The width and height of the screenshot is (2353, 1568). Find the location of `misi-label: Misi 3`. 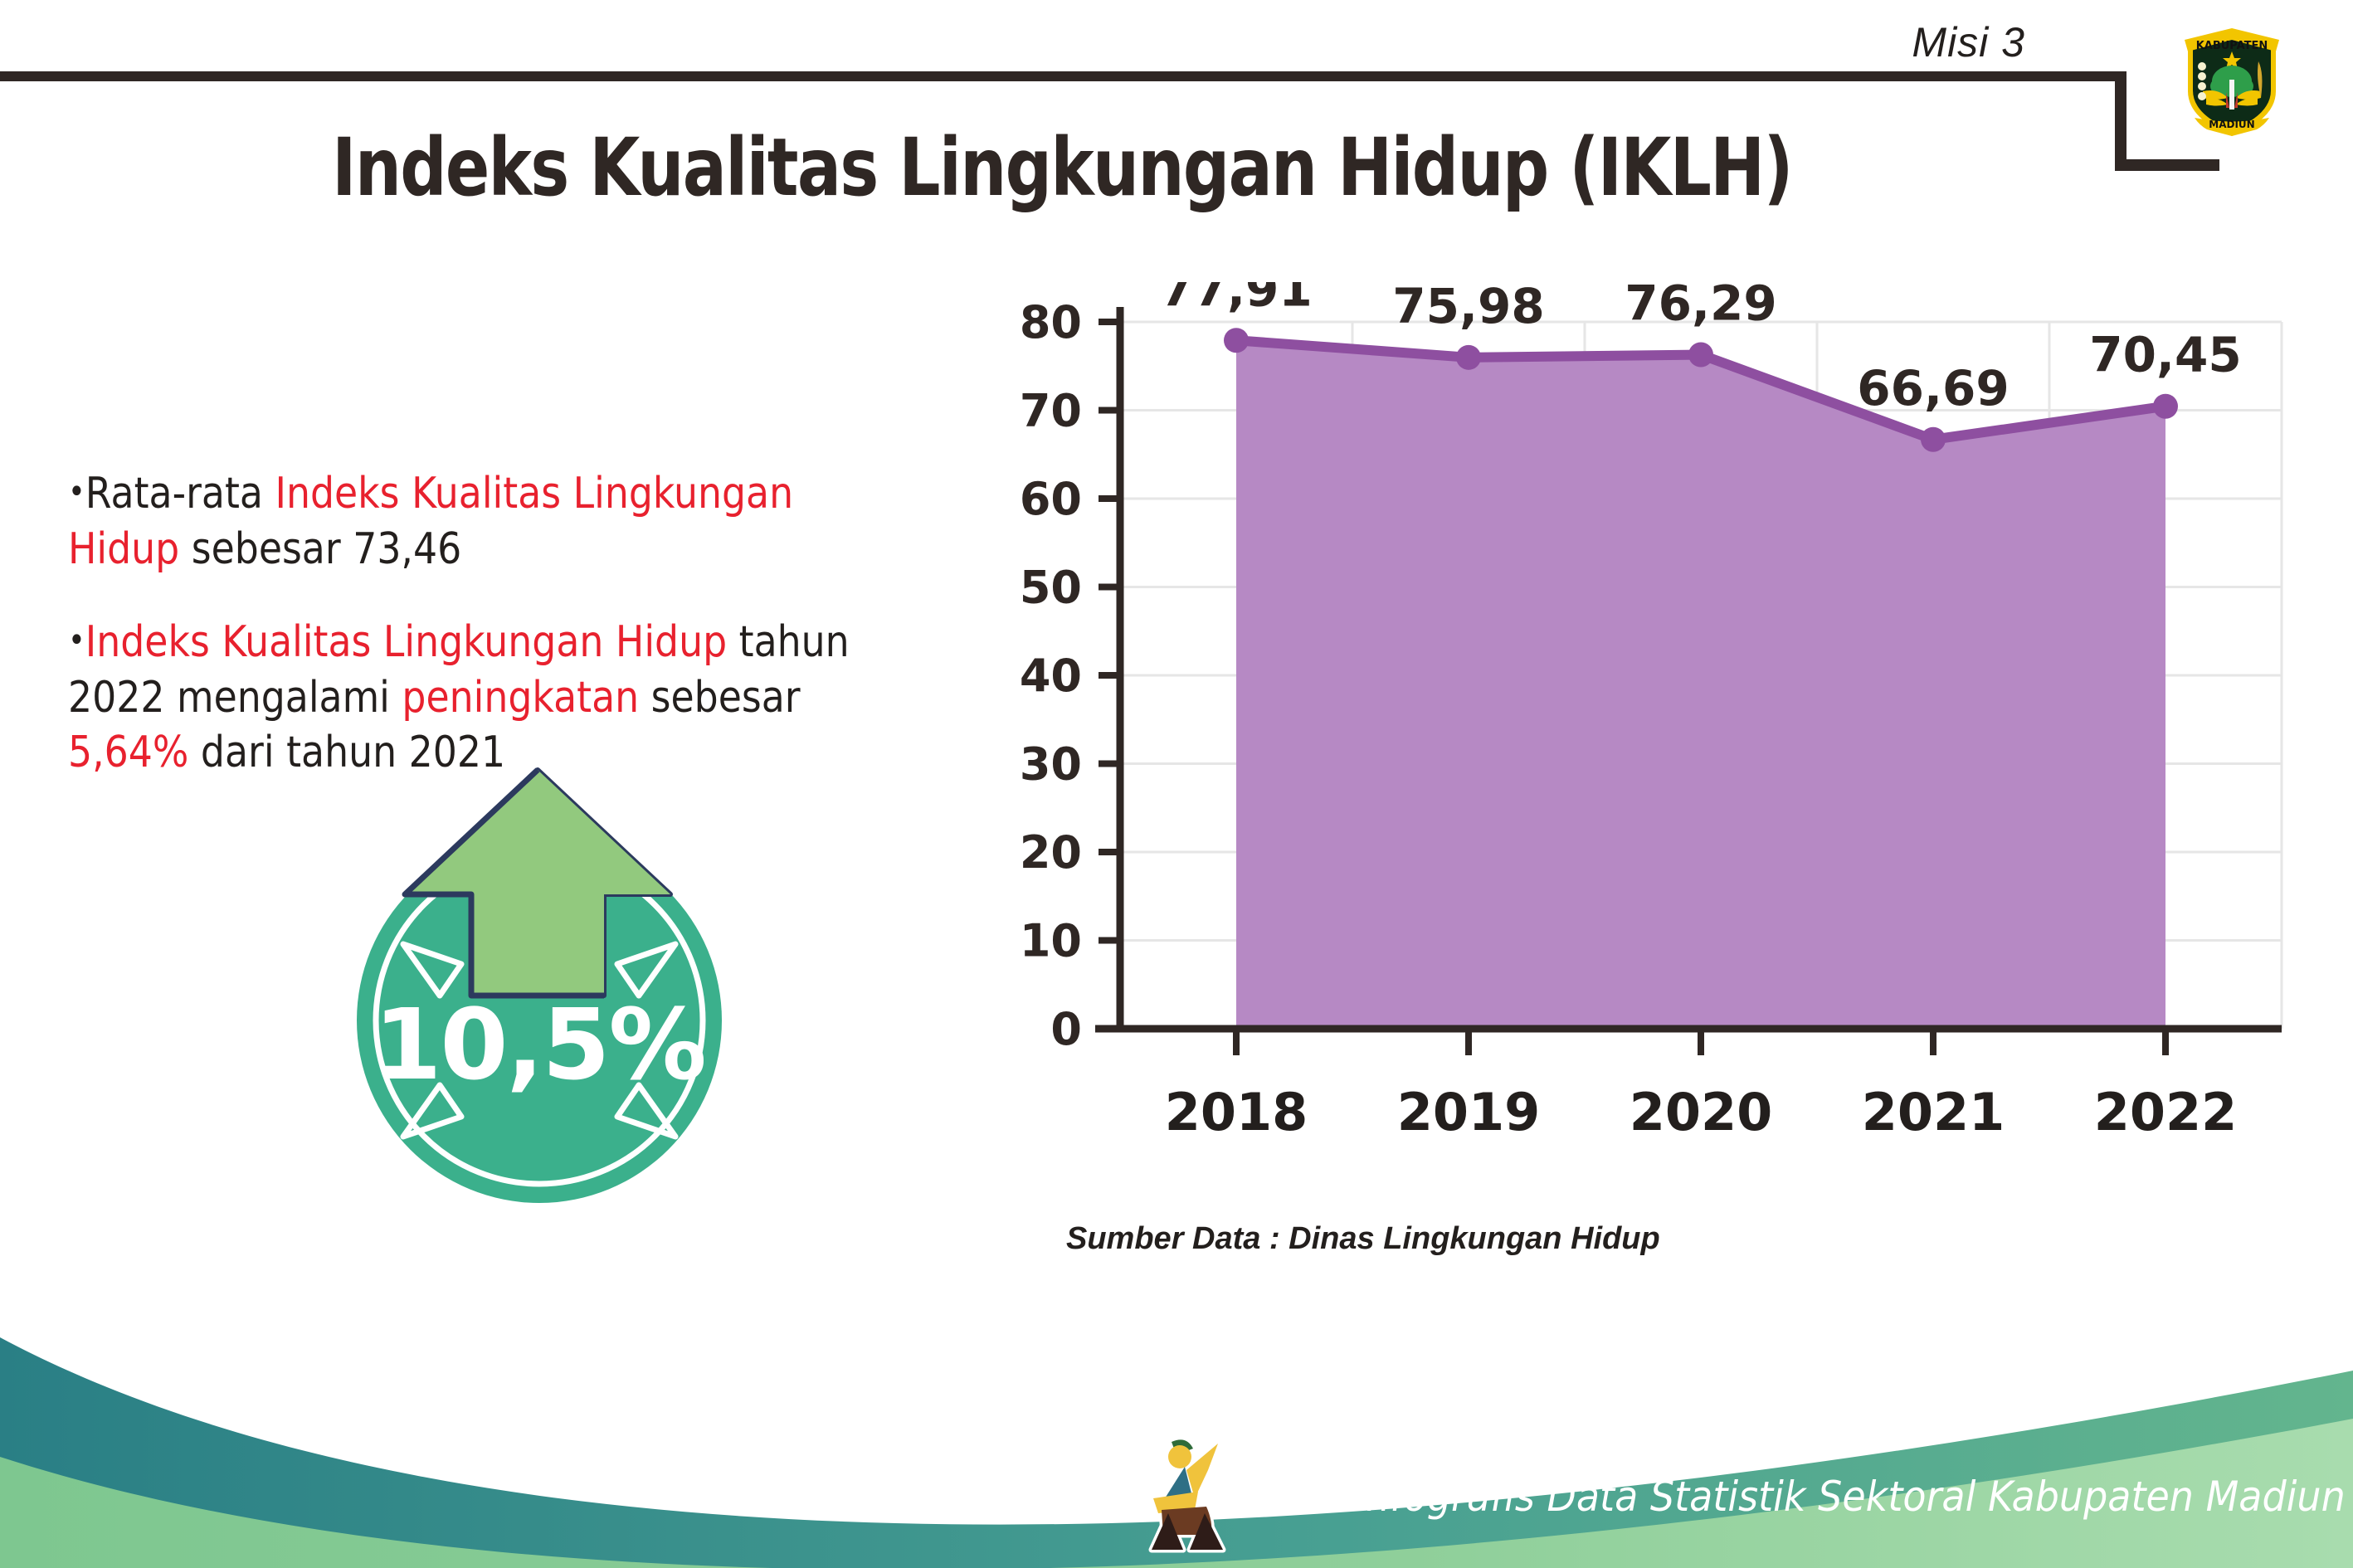

misi-label: Misi 3 is located at coordinates (1968, 42).